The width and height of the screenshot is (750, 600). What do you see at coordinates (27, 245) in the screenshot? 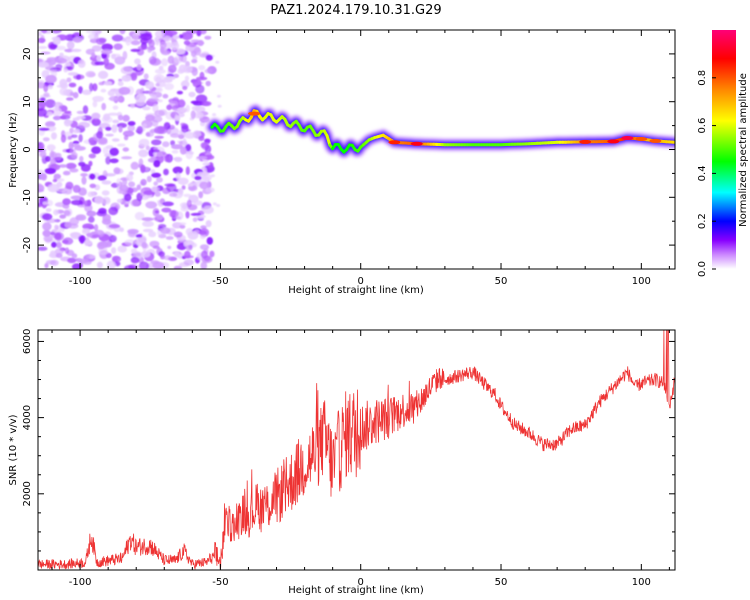
I see `y-tick-label: -20` at bounding box center [27, 245].